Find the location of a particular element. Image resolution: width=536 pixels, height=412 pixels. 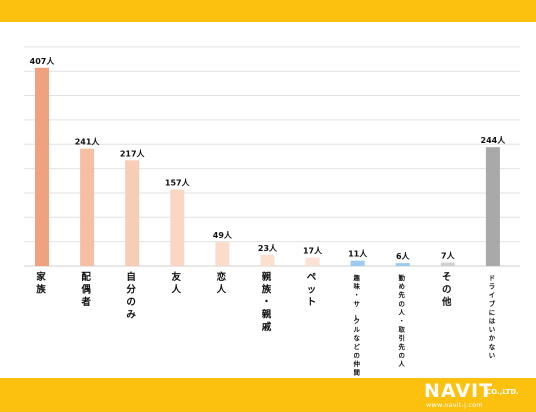

data-label: 244人 is located at coordinates (494, 140).